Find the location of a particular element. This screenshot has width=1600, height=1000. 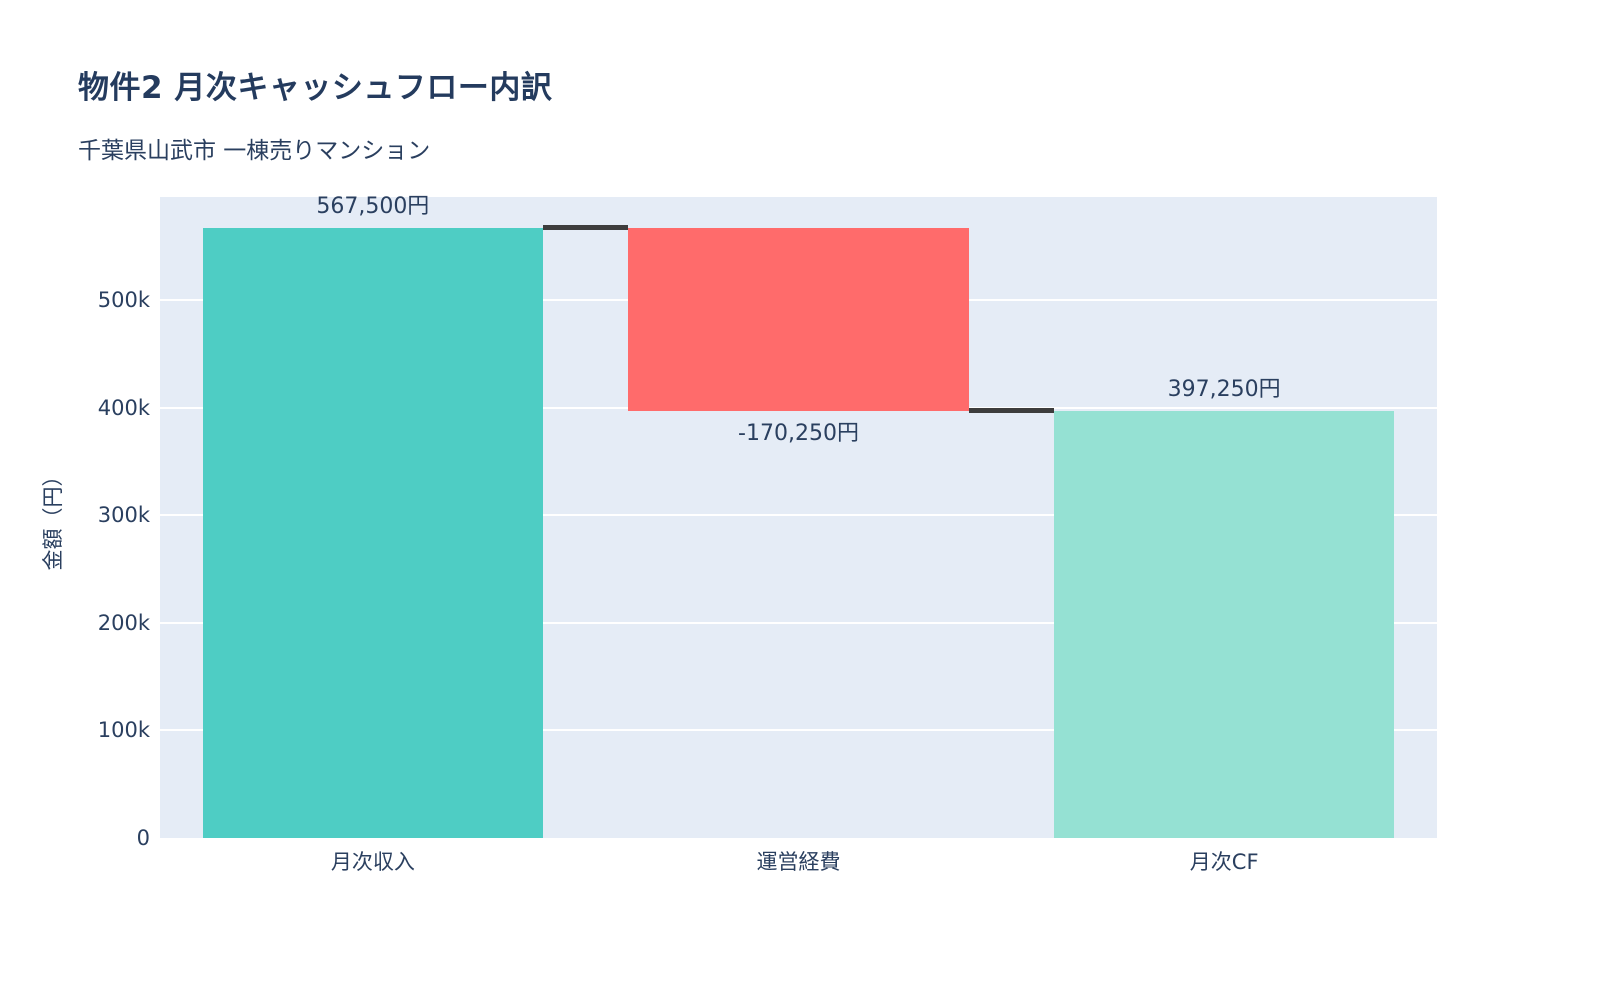

bar-value-label: -170,250円 is located at coordinates (798, 433).